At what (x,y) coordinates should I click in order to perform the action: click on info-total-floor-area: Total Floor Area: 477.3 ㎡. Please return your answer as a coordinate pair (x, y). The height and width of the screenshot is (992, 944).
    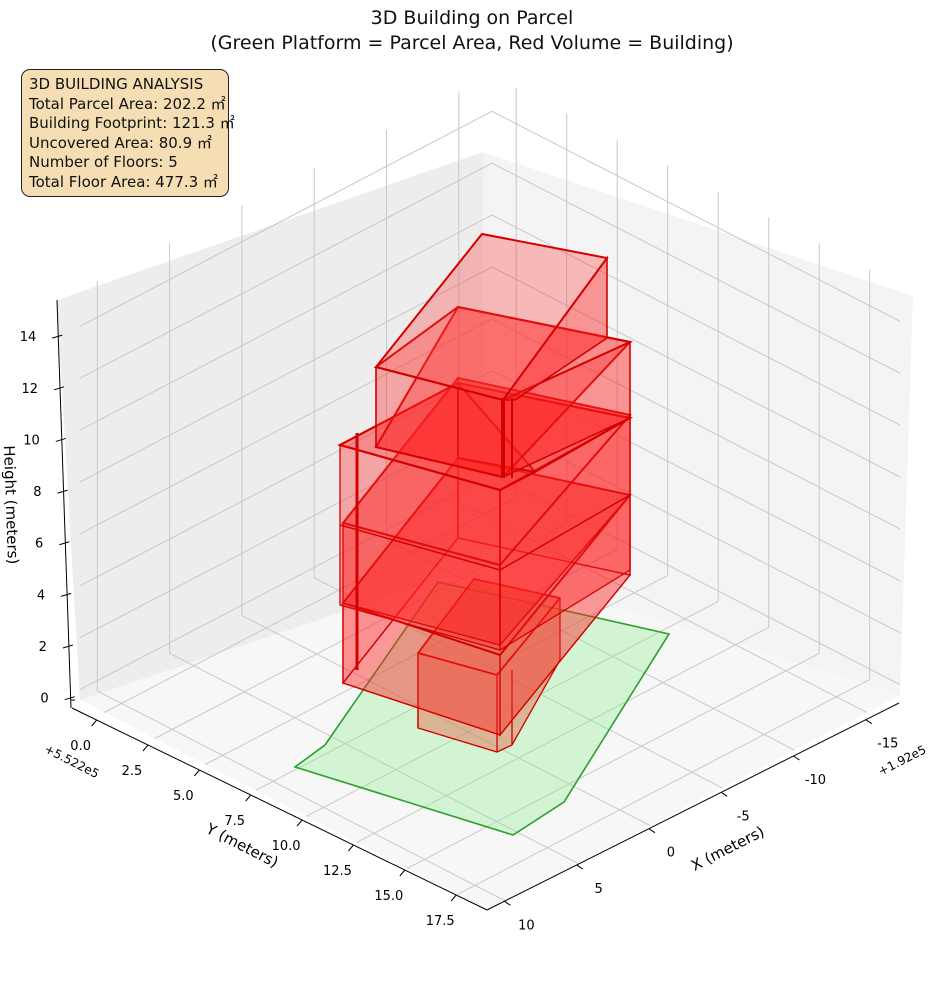
    Looking at the image, I should click on (123, 181).